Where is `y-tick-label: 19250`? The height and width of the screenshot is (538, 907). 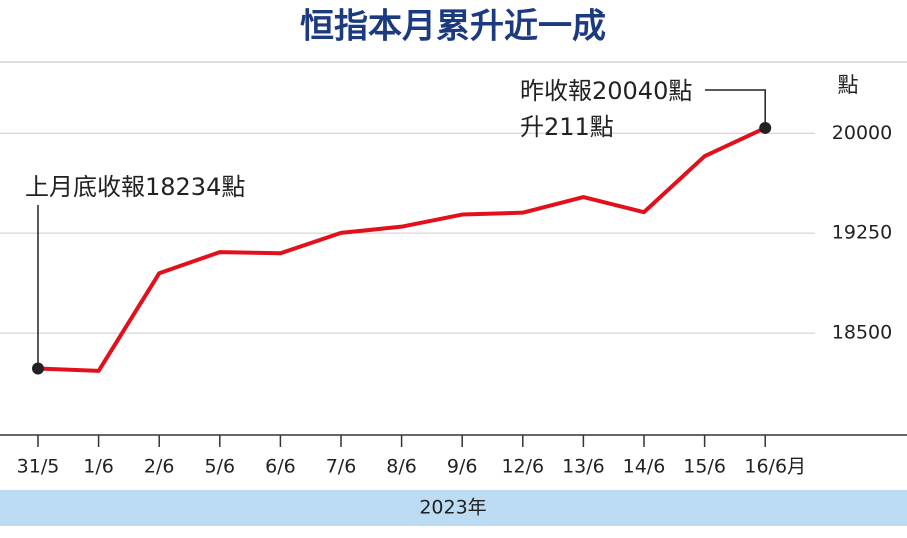
y-tick-label: 19250 is located at coordinates (862, 233).